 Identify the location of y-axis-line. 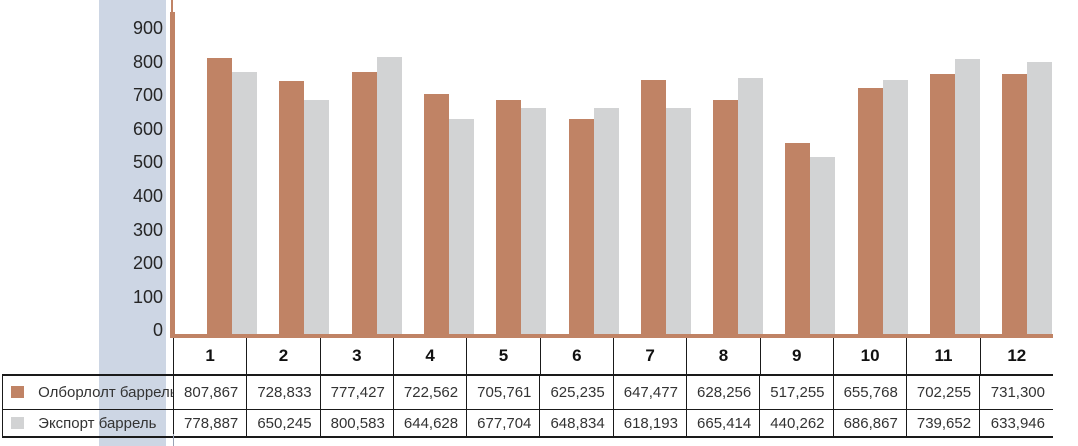
(172, 175).